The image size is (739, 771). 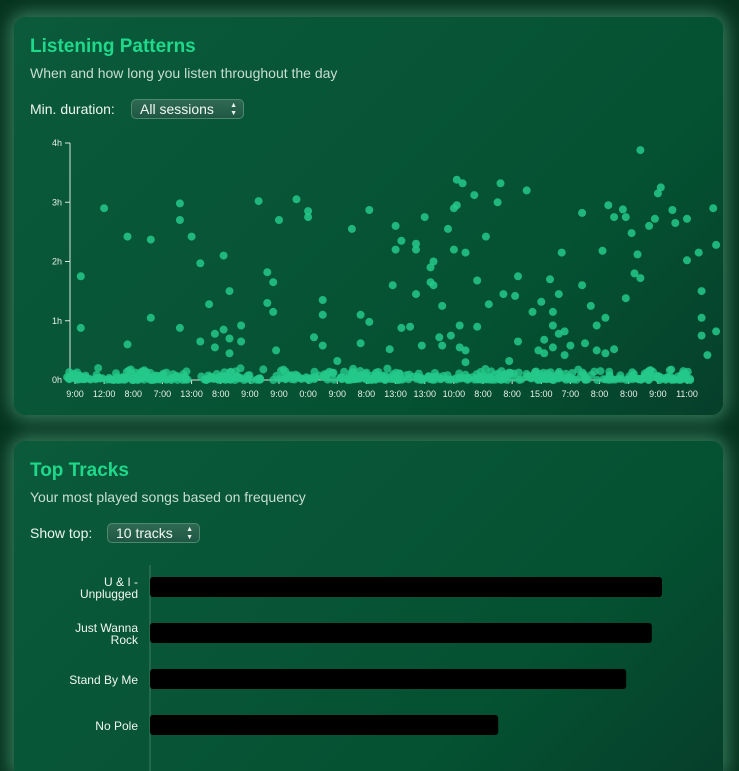 I want to click on track-label-line: Just Wanna, so click(x=106, y=628).